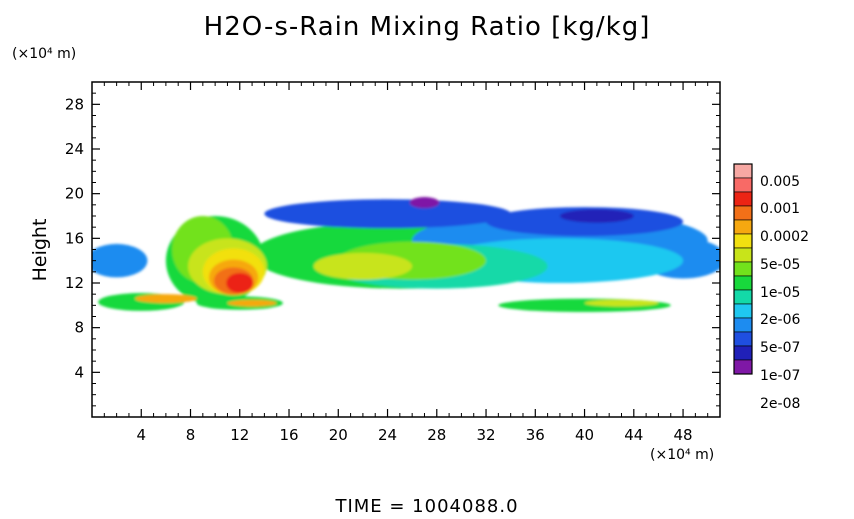 The height and width of the screenshot is (519, 854). What do you see at coordinates (427, 506) in the screenshot?
I see `time-label: TIME = 1004088.0` at bounding box center [427, 506].